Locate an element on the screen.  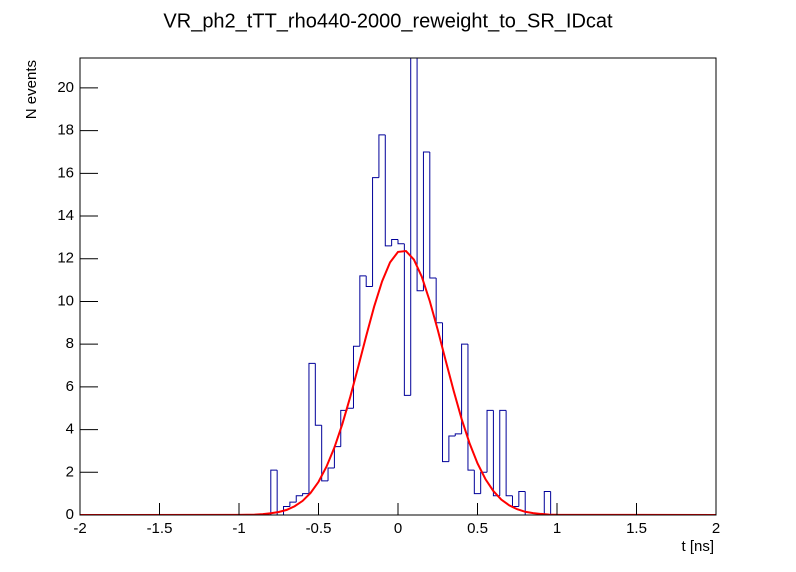
y-tick-label: 0 is located at coordinates (70, 514).